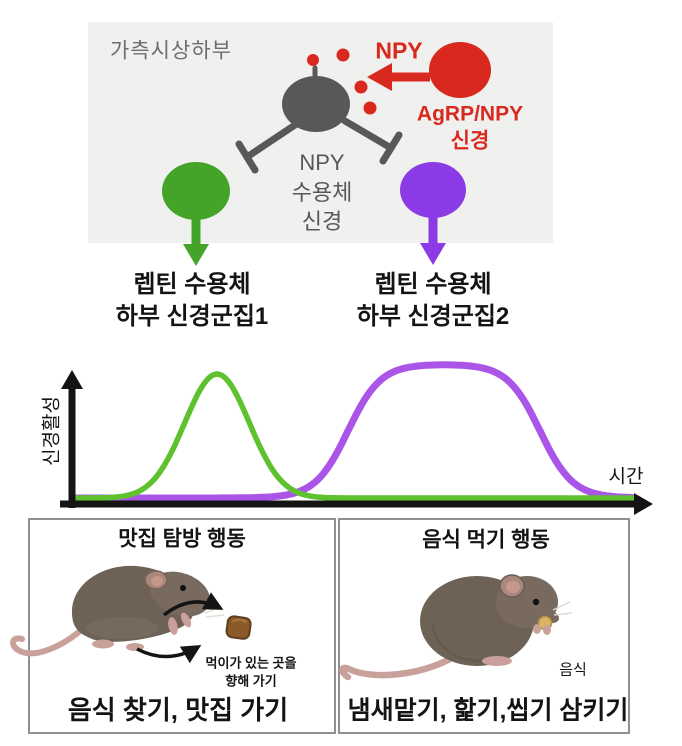  I want to click on cluster2-label-line2: 하부 신경군집2, so click(433, 316).